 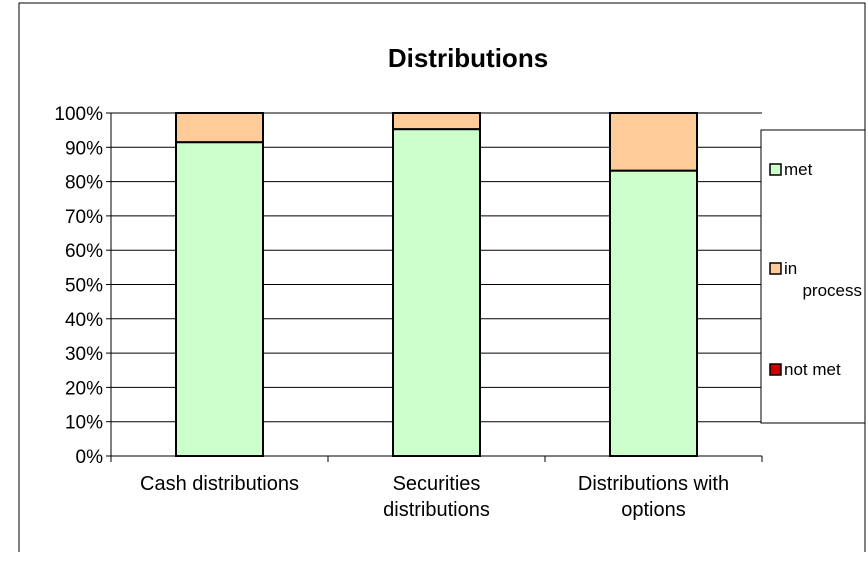 I want to click on y-tick-label: 10%, so click(x=84, y=423).